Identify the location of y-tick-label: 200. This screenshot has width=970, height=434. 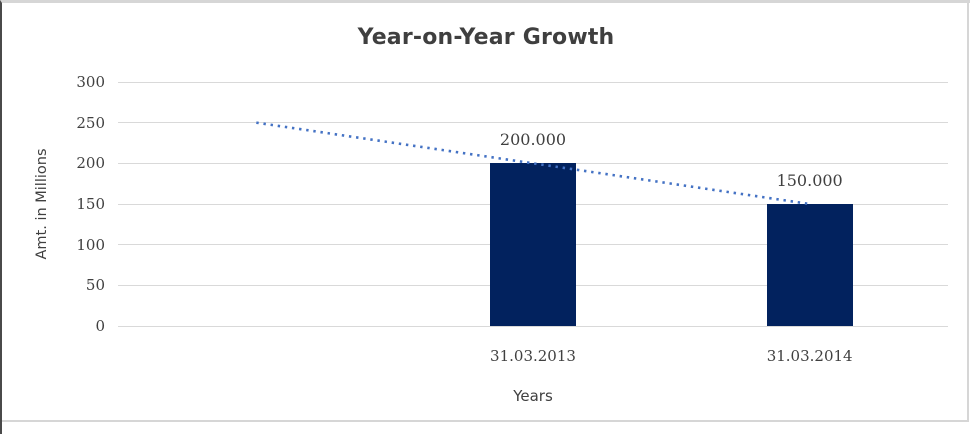
(90, 163).